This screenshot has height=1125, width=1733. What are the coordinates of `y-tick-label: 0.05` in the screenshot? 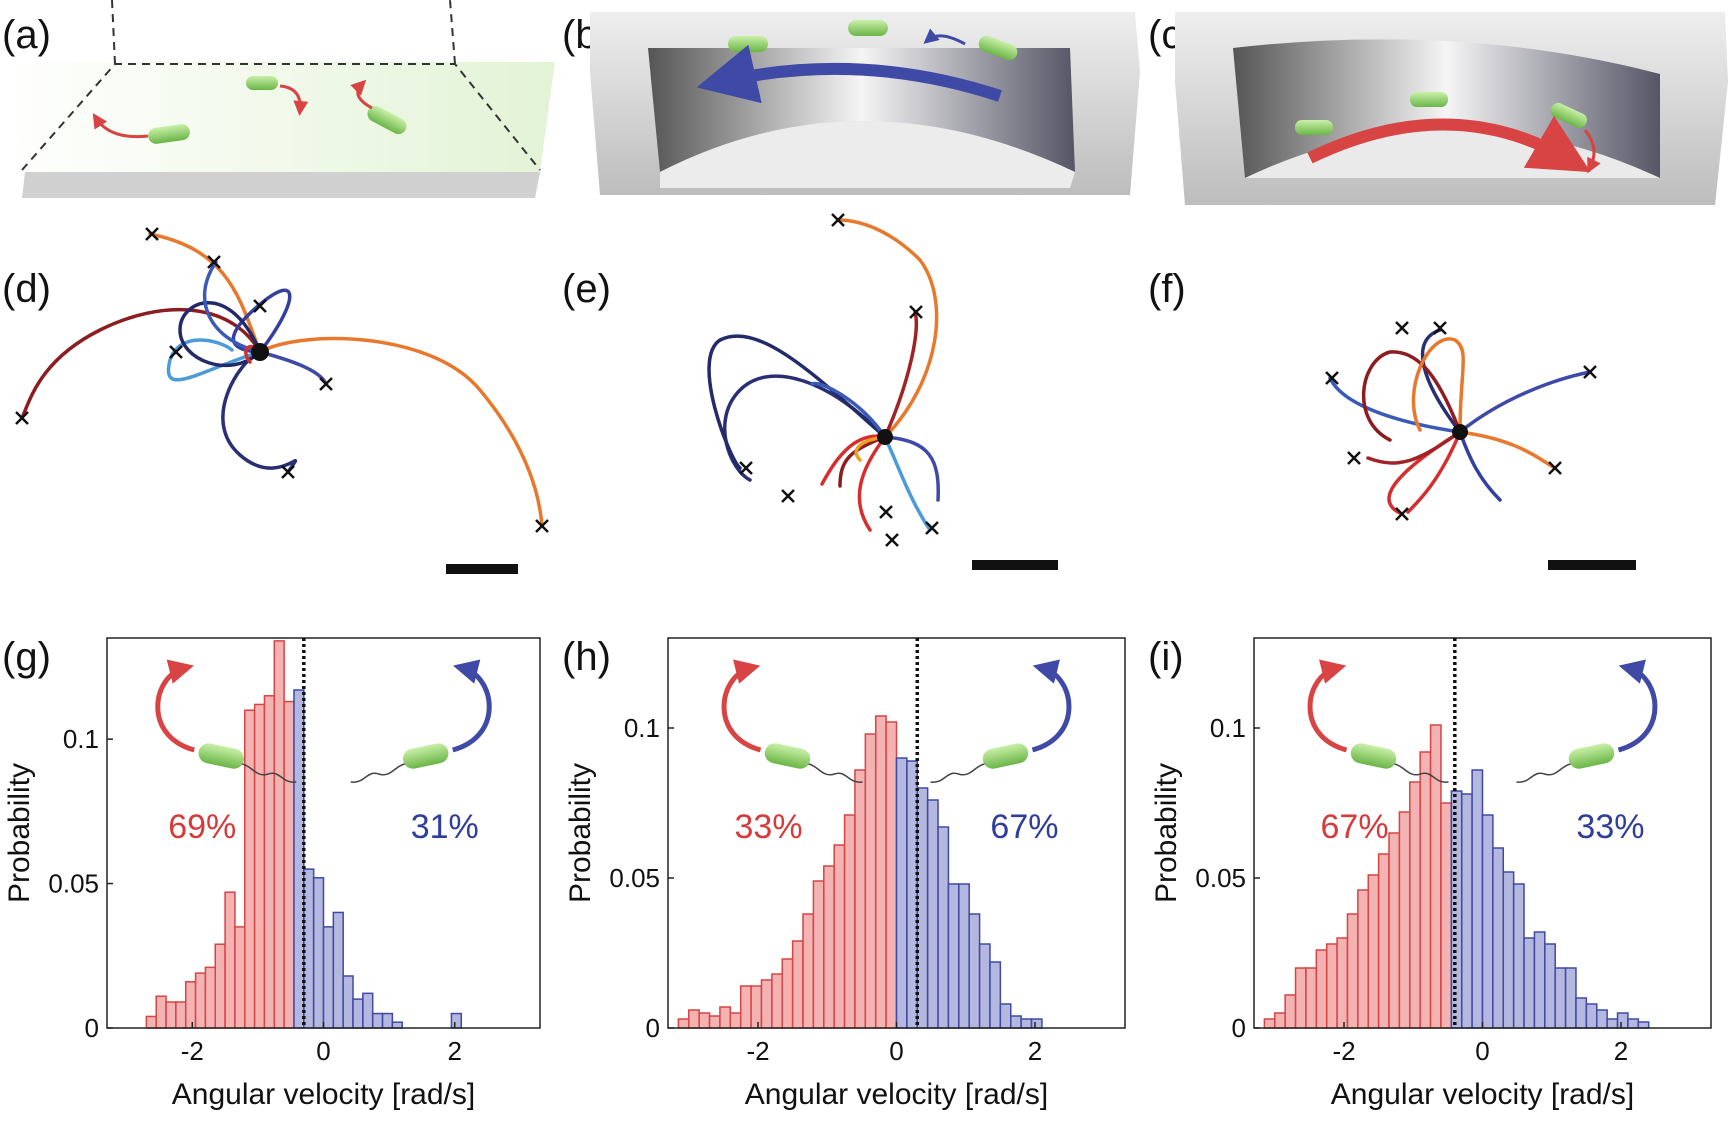 It's located at (73, 884).